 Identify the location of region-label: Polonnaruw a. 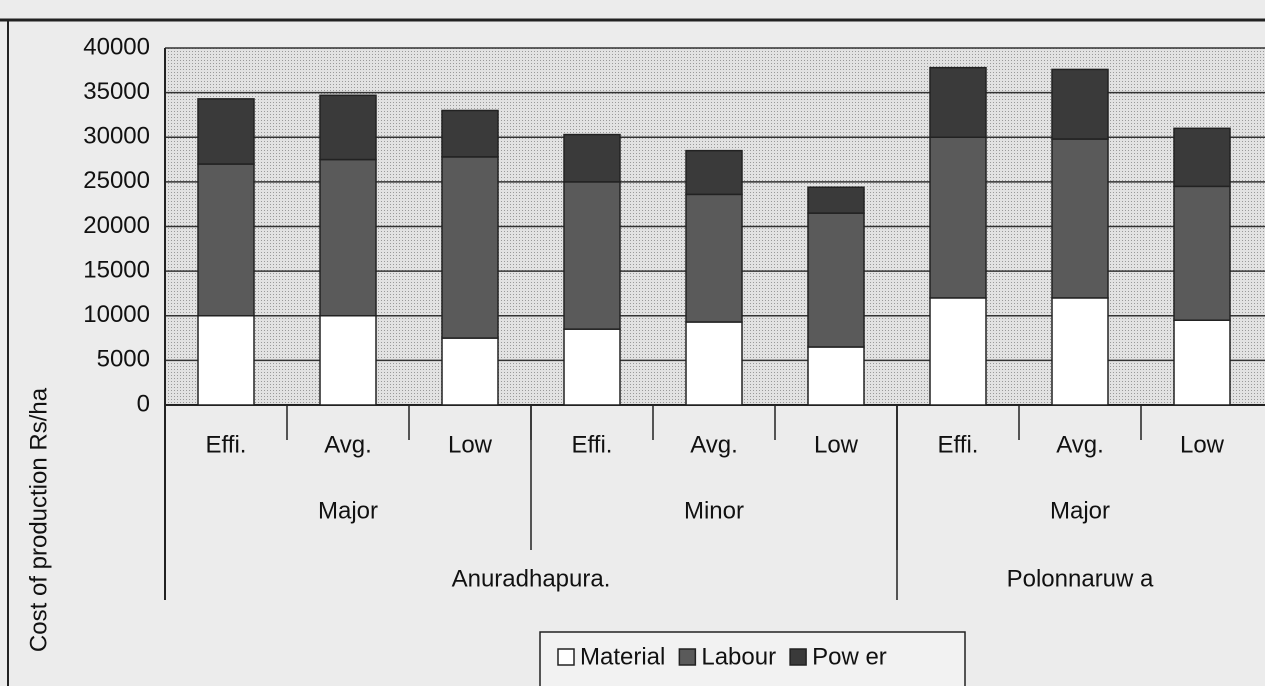
(1080, 578).